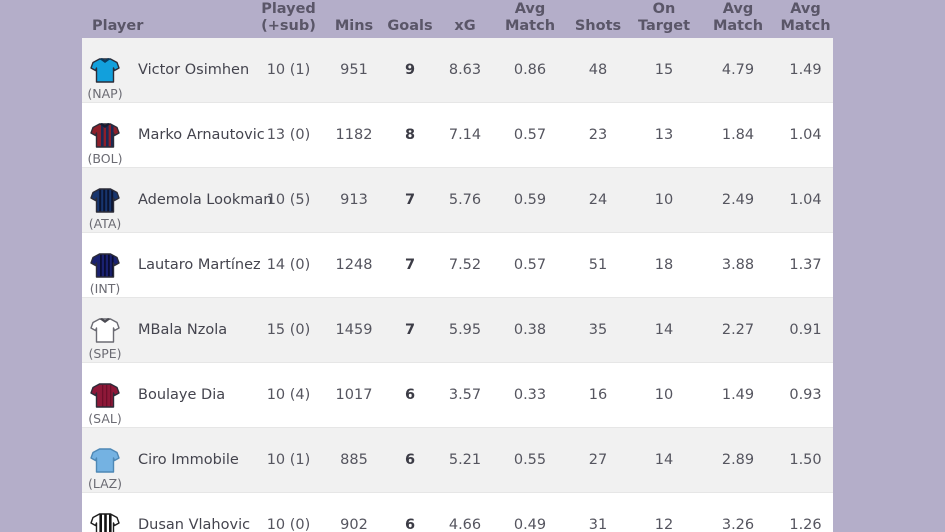  What do you see at coordinates (805, 9) in the screenshot?
I see `column-header-line1: Per Avg` at bounding box center [805, 9].